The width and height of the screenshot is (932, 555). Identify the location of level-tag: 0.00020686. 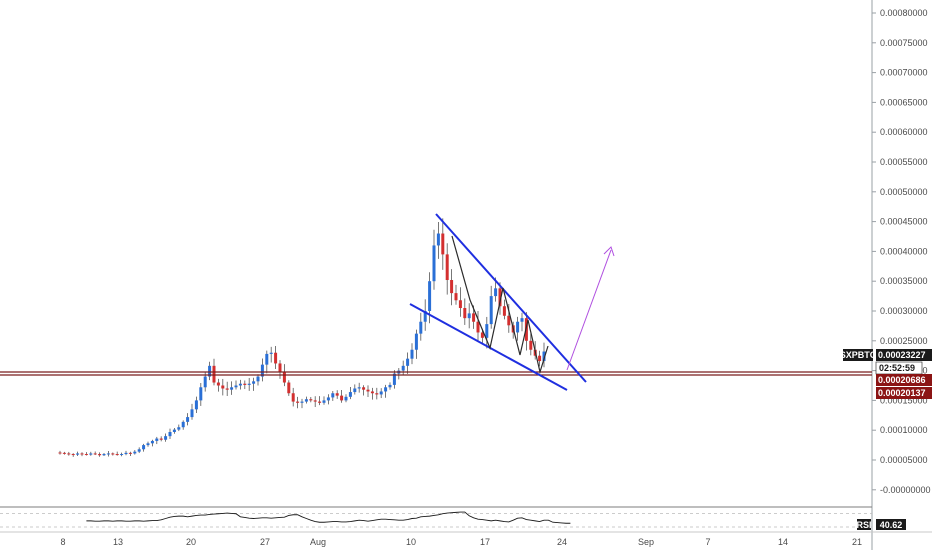
(902, 380).